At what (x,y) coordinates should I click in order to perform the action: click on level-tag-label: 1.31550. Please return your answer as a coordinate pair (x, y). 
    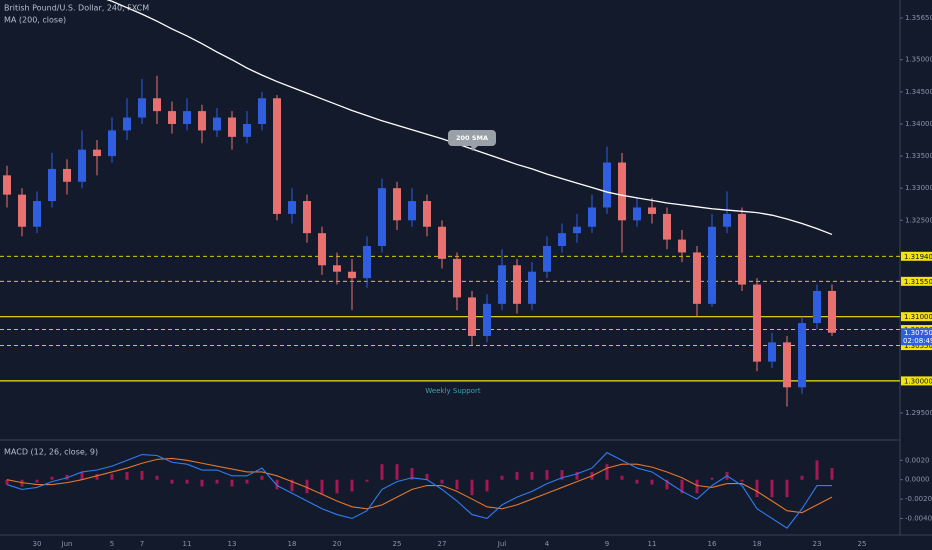
    Looking at the image, I should click on (918, 282).